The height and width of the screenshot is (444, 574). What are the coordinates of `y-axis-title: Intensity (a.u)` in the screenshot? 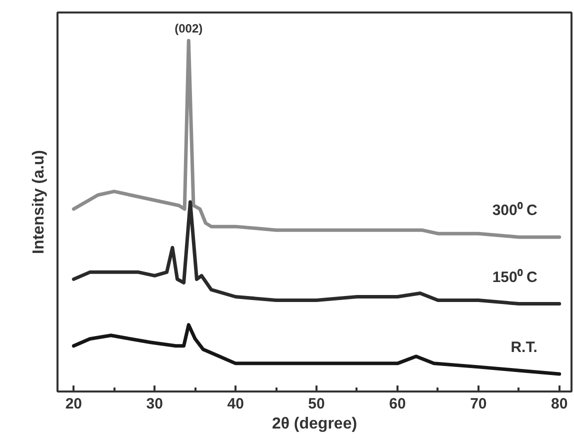 It's located at (39, 202).